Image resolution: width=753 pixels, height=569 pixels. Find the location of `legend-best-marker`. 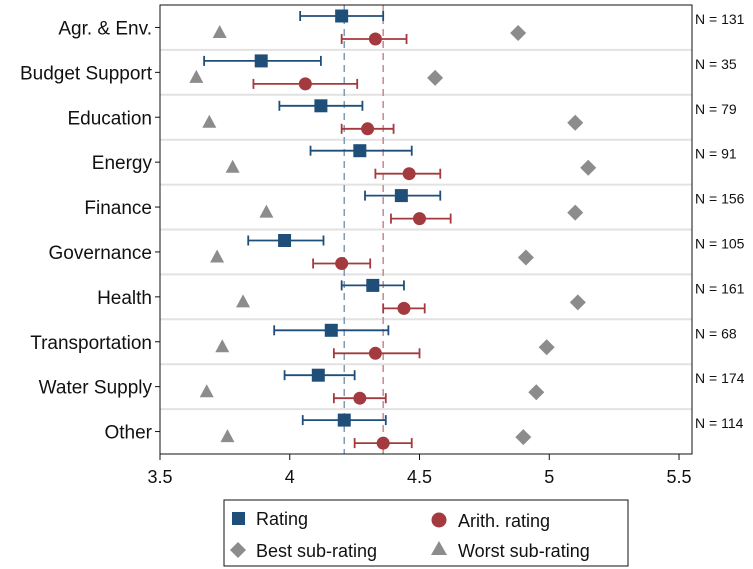

legend-best-marker is located at coordinates (238, 550).